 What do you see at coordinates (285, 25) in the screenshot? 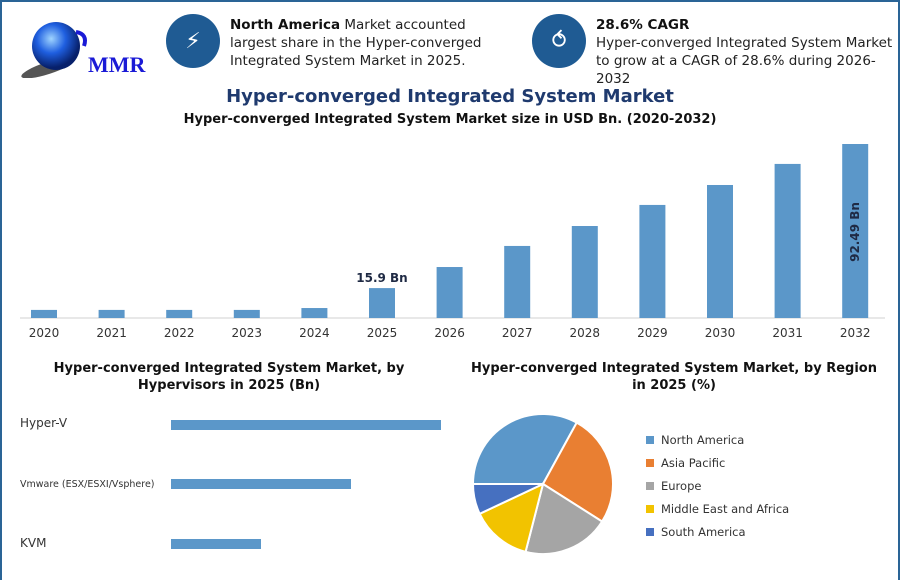
I see `info-bold: North America` at bounding box center [285, 25].